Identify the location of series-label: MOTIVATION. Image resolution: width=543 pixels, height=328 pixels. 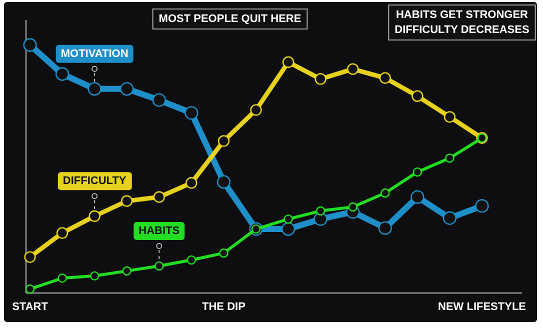
(94, 54).